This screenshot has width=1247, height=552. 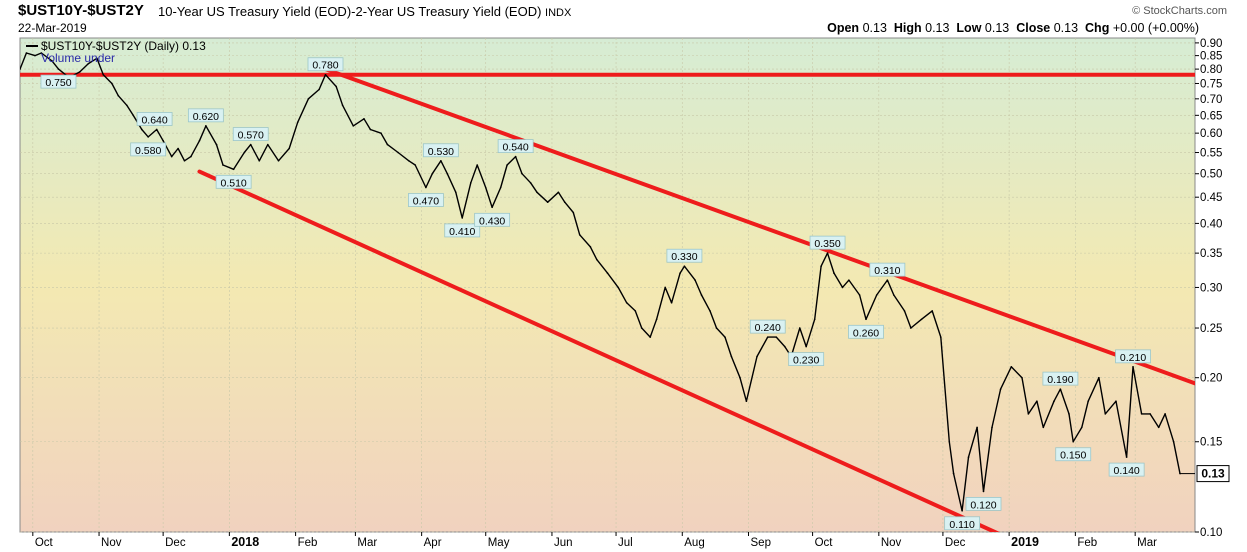 What do you see at coordinates (78, 58) in the screenshot?
I see `legend-volume-label: Volume under` at bounding box center [78, 58].